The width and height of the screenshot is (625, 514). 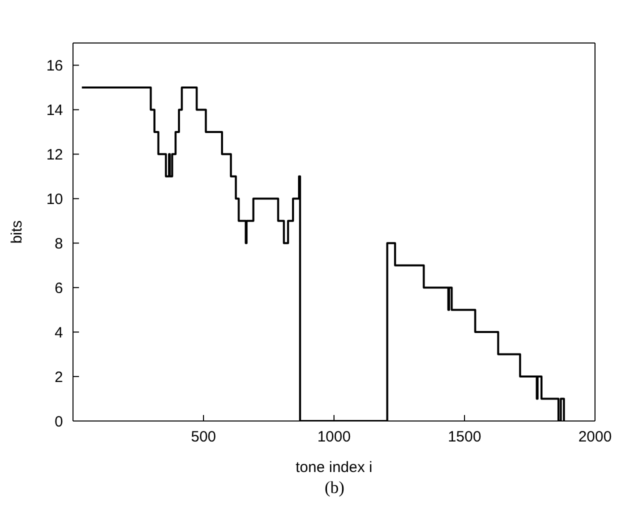 I want to click on y-tick-label: 16, so click(x=54, y=66).